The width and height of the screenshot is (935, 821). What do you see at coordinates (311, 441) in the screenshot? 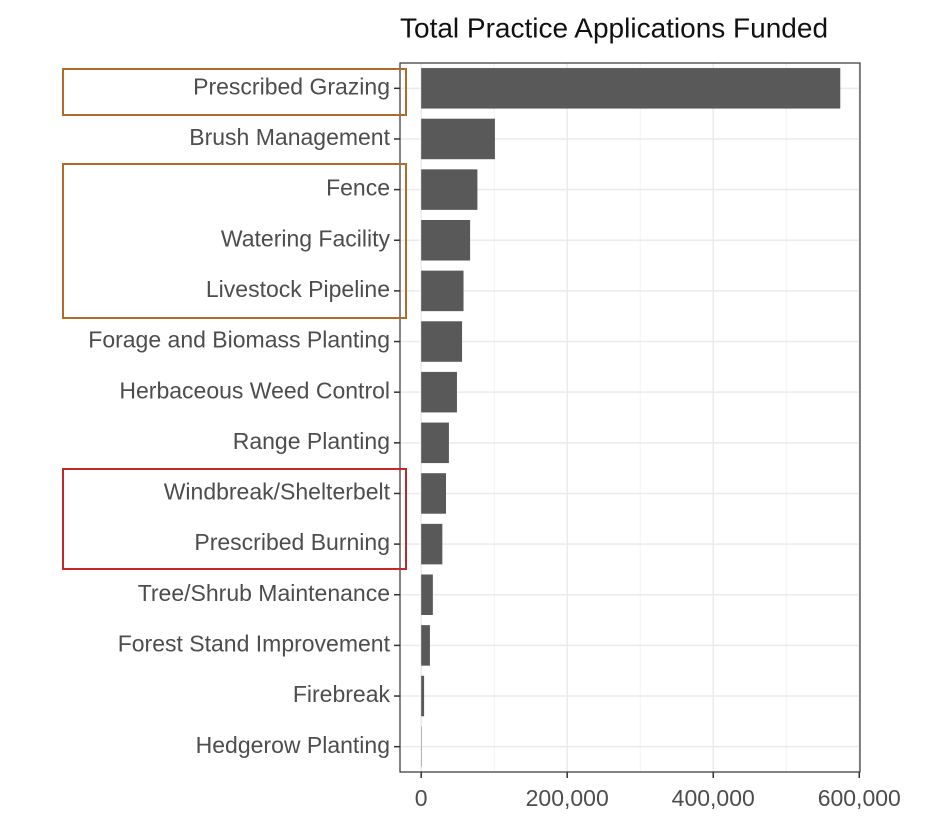
I see `y-tick-label: Range Planting` at bounding box center [311, 441].